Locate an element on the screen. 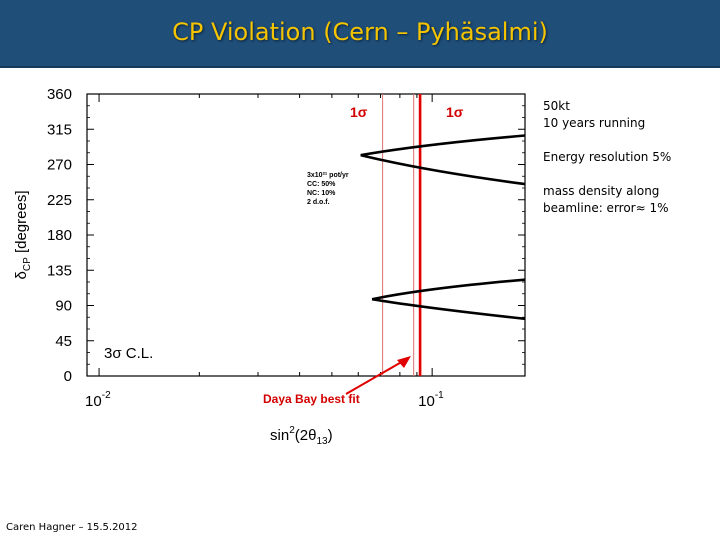 Image resolution: width=720 pixels, height=540 pixels. x-axis-sup: 2 is located at coordinates (292, 430).